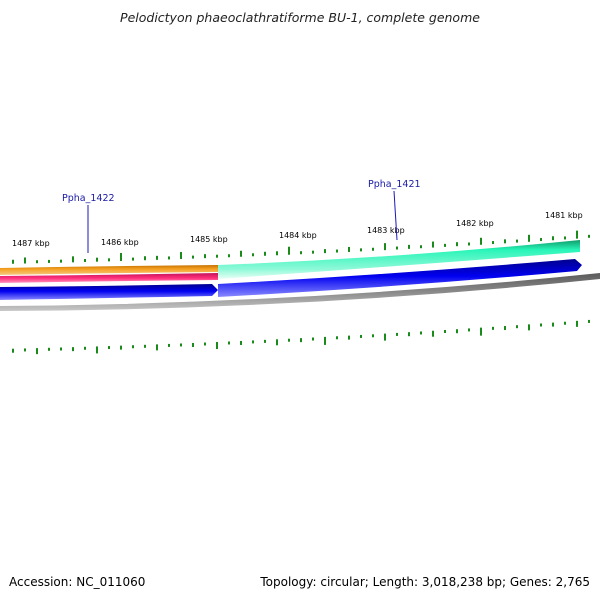 This screenshot has width=600, height=600. I want to click on gene-label-ppha-1422: Ppha_1422, so click(88, 198).